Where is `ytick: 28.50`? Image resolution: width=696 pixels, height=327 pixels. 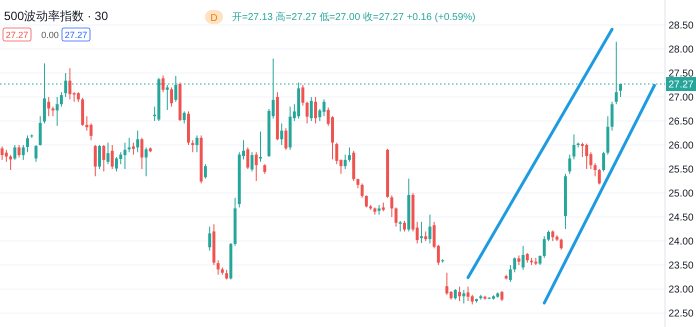 ytick: 28.50 is located at coordinates (681, 26).